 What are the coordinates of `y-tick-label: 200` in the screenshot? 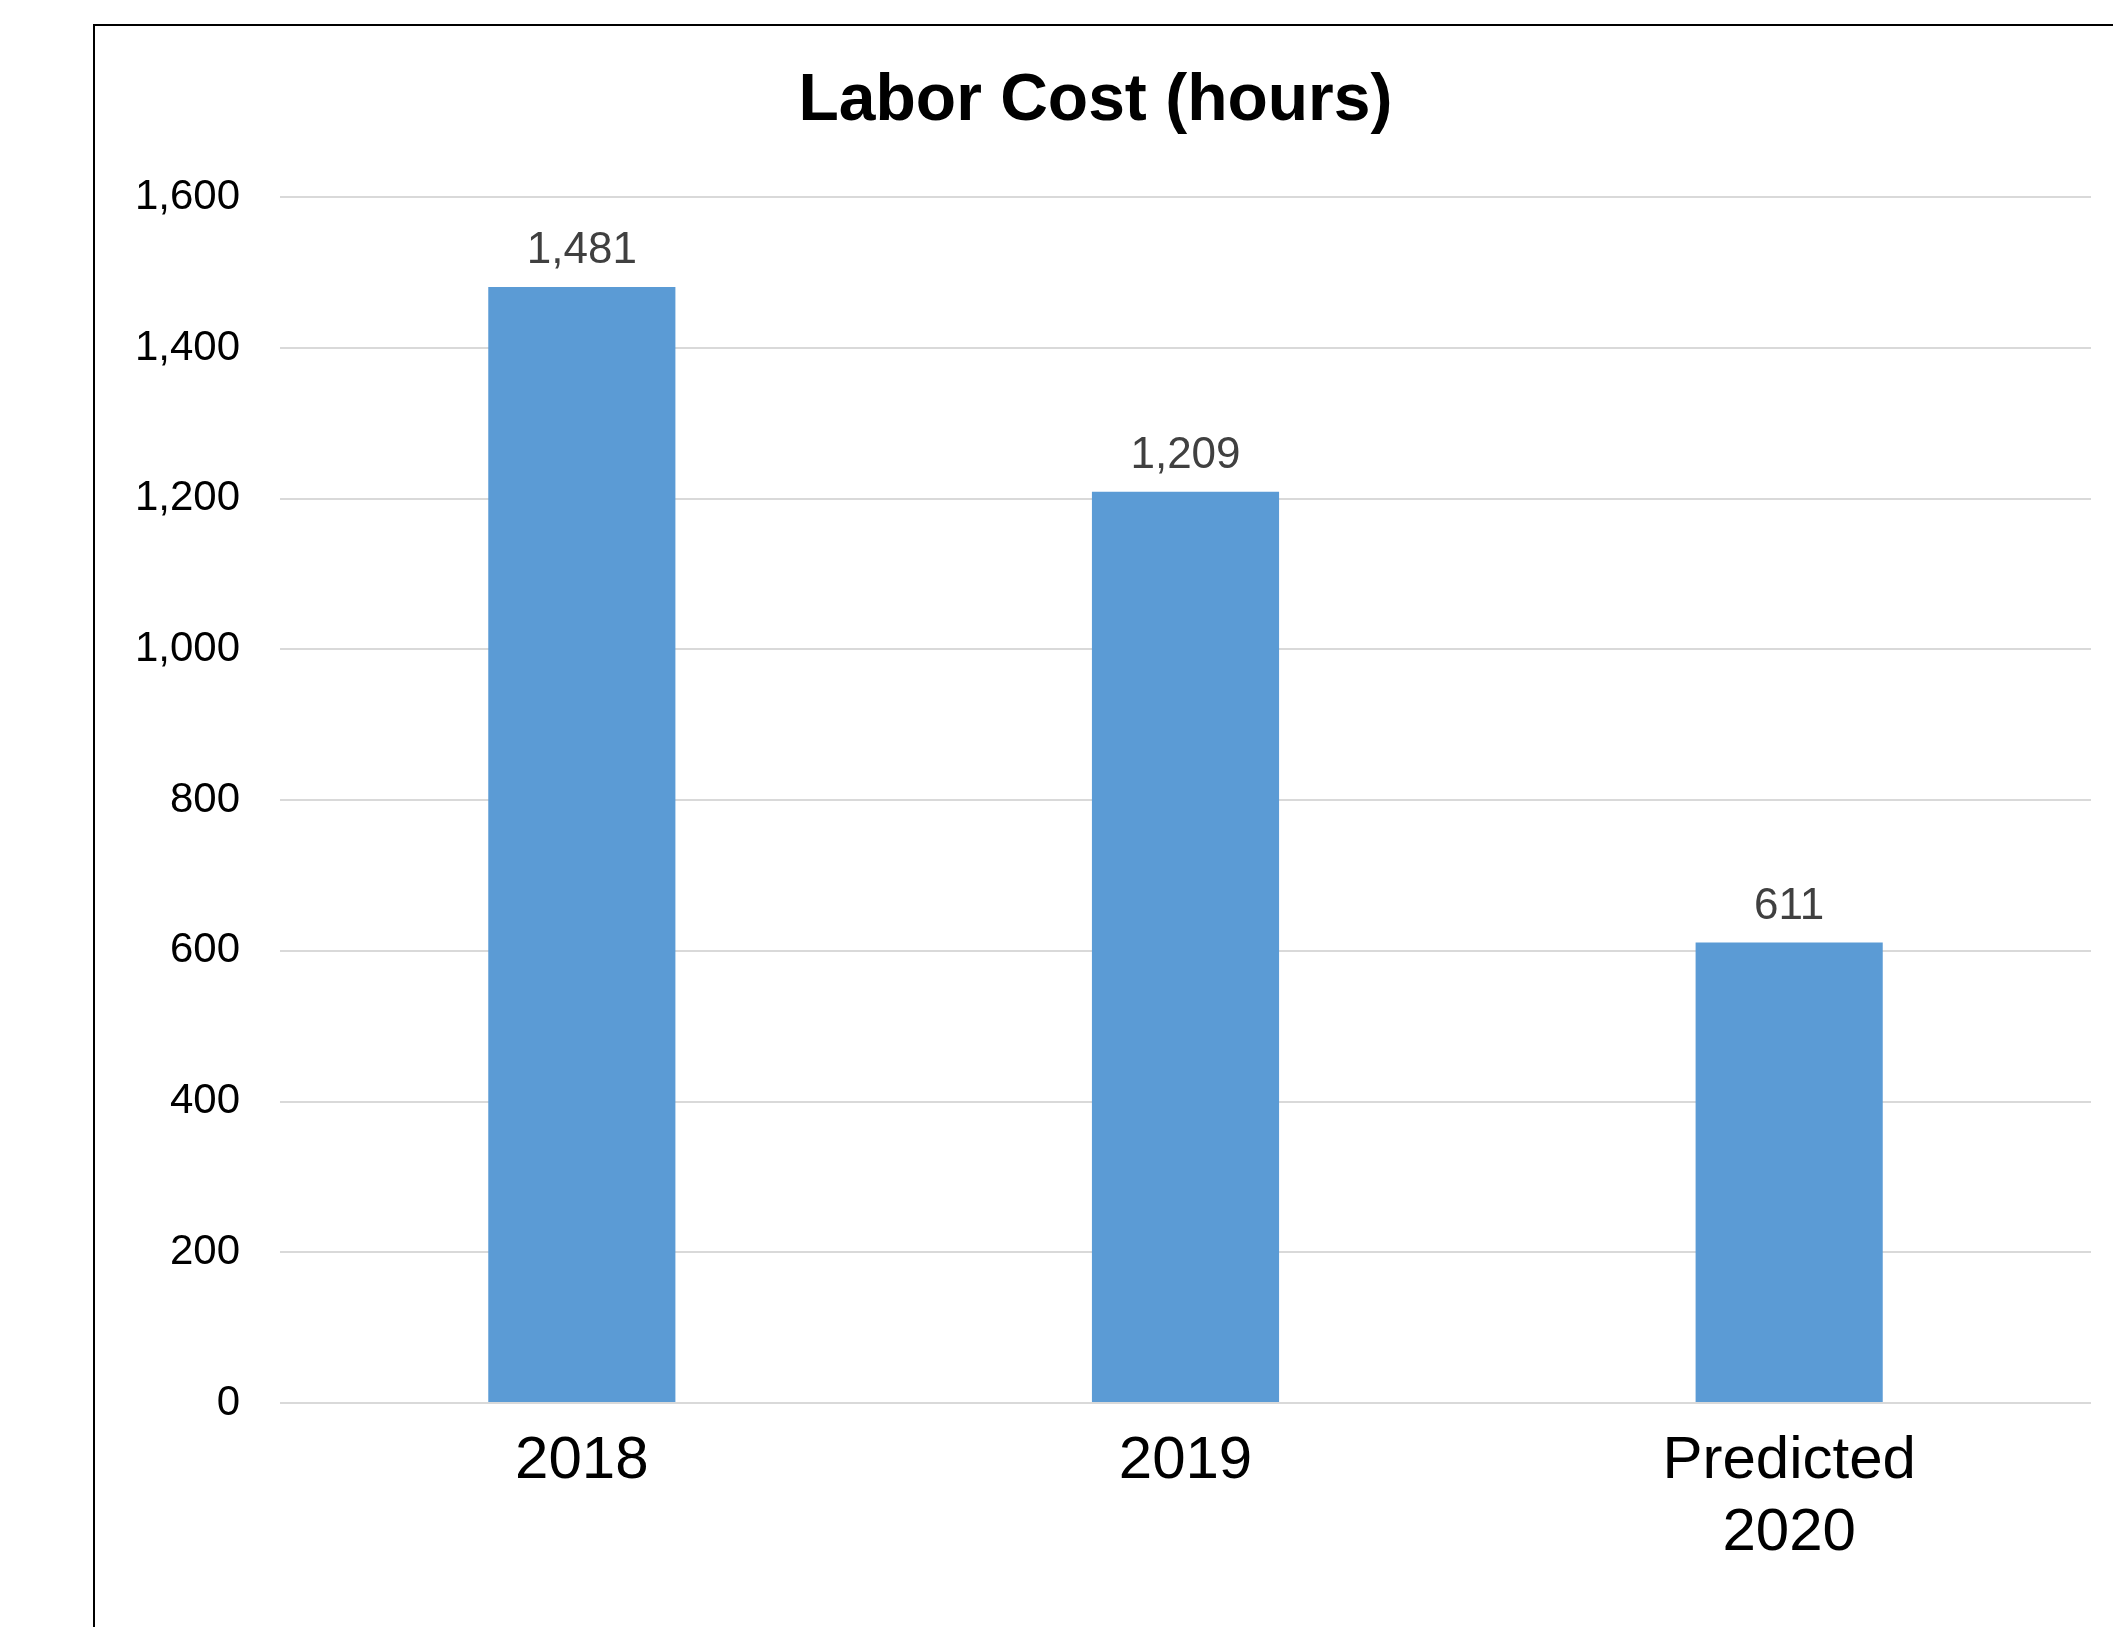 It's located at (204, 1249).